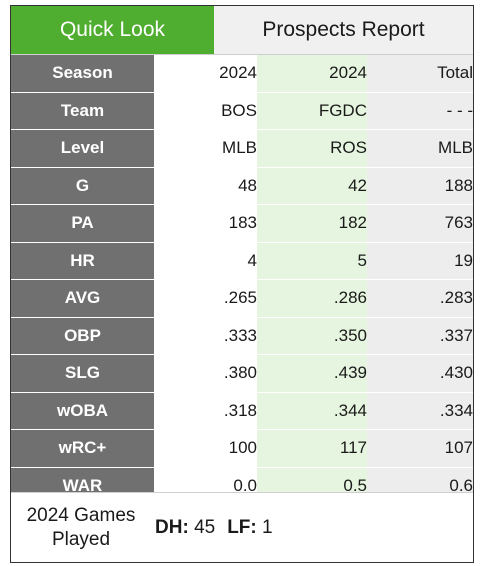 Image resolution: width=482 pixels, height=566 pixels. Describe the element at coordinates (420, 336) in the screenshot. I see `cell-total: .337` at that location.